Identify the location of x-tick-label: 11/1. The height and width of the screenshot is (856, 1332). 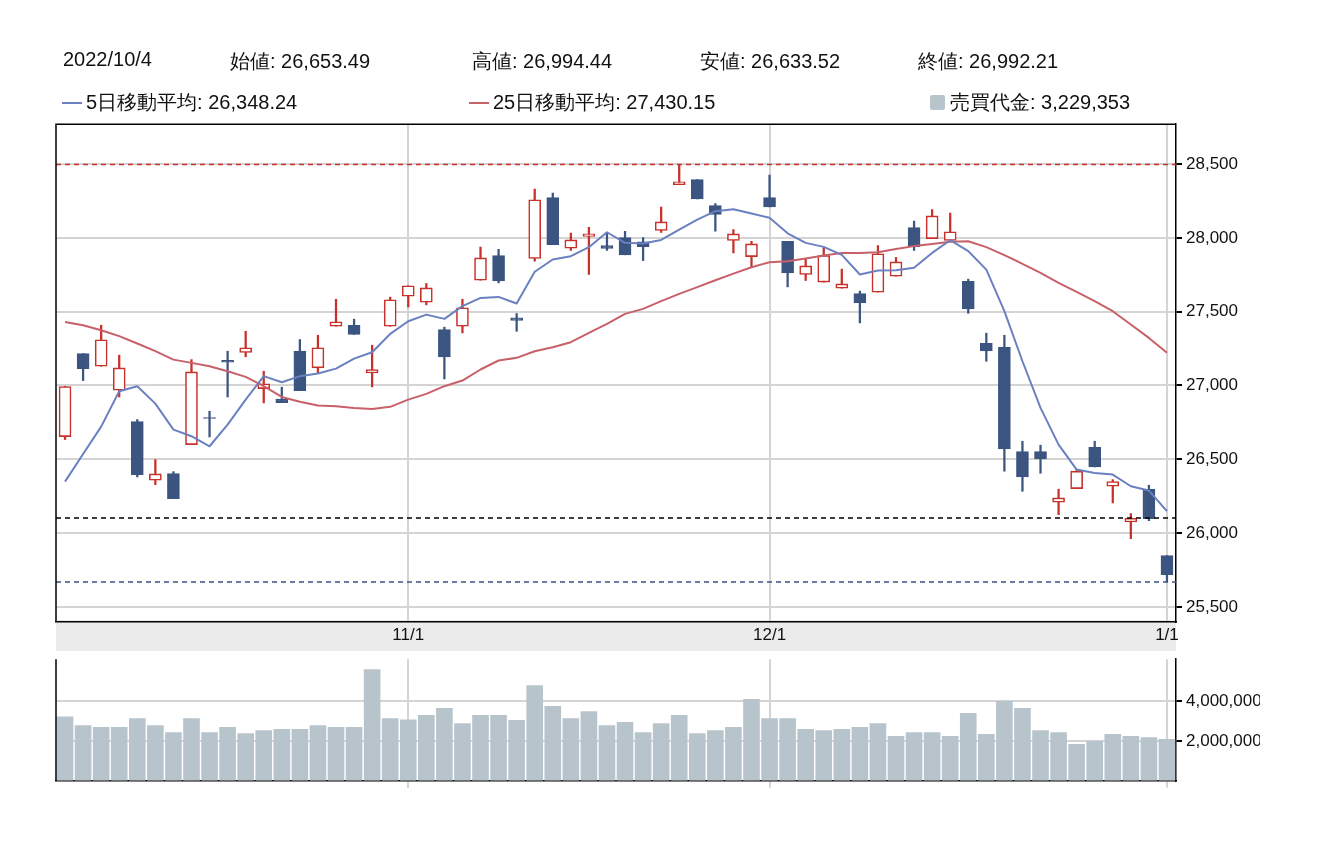
(408, 635).